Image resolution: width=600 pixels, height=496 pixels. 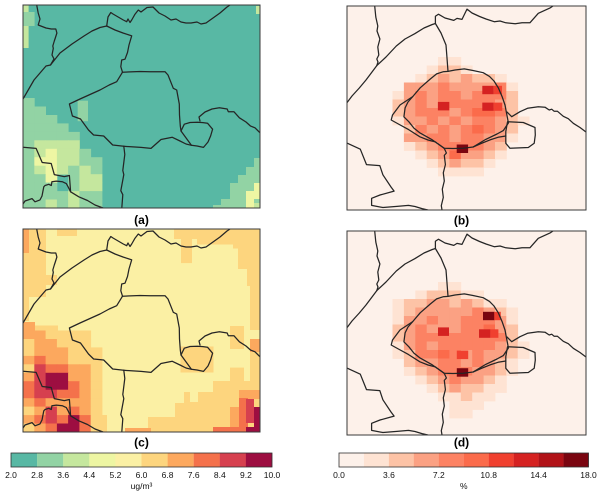 What do you see at coordinates (141, 220) in the screenshot?
I see `svg-text: (a)` at bounding box center [141, 220].